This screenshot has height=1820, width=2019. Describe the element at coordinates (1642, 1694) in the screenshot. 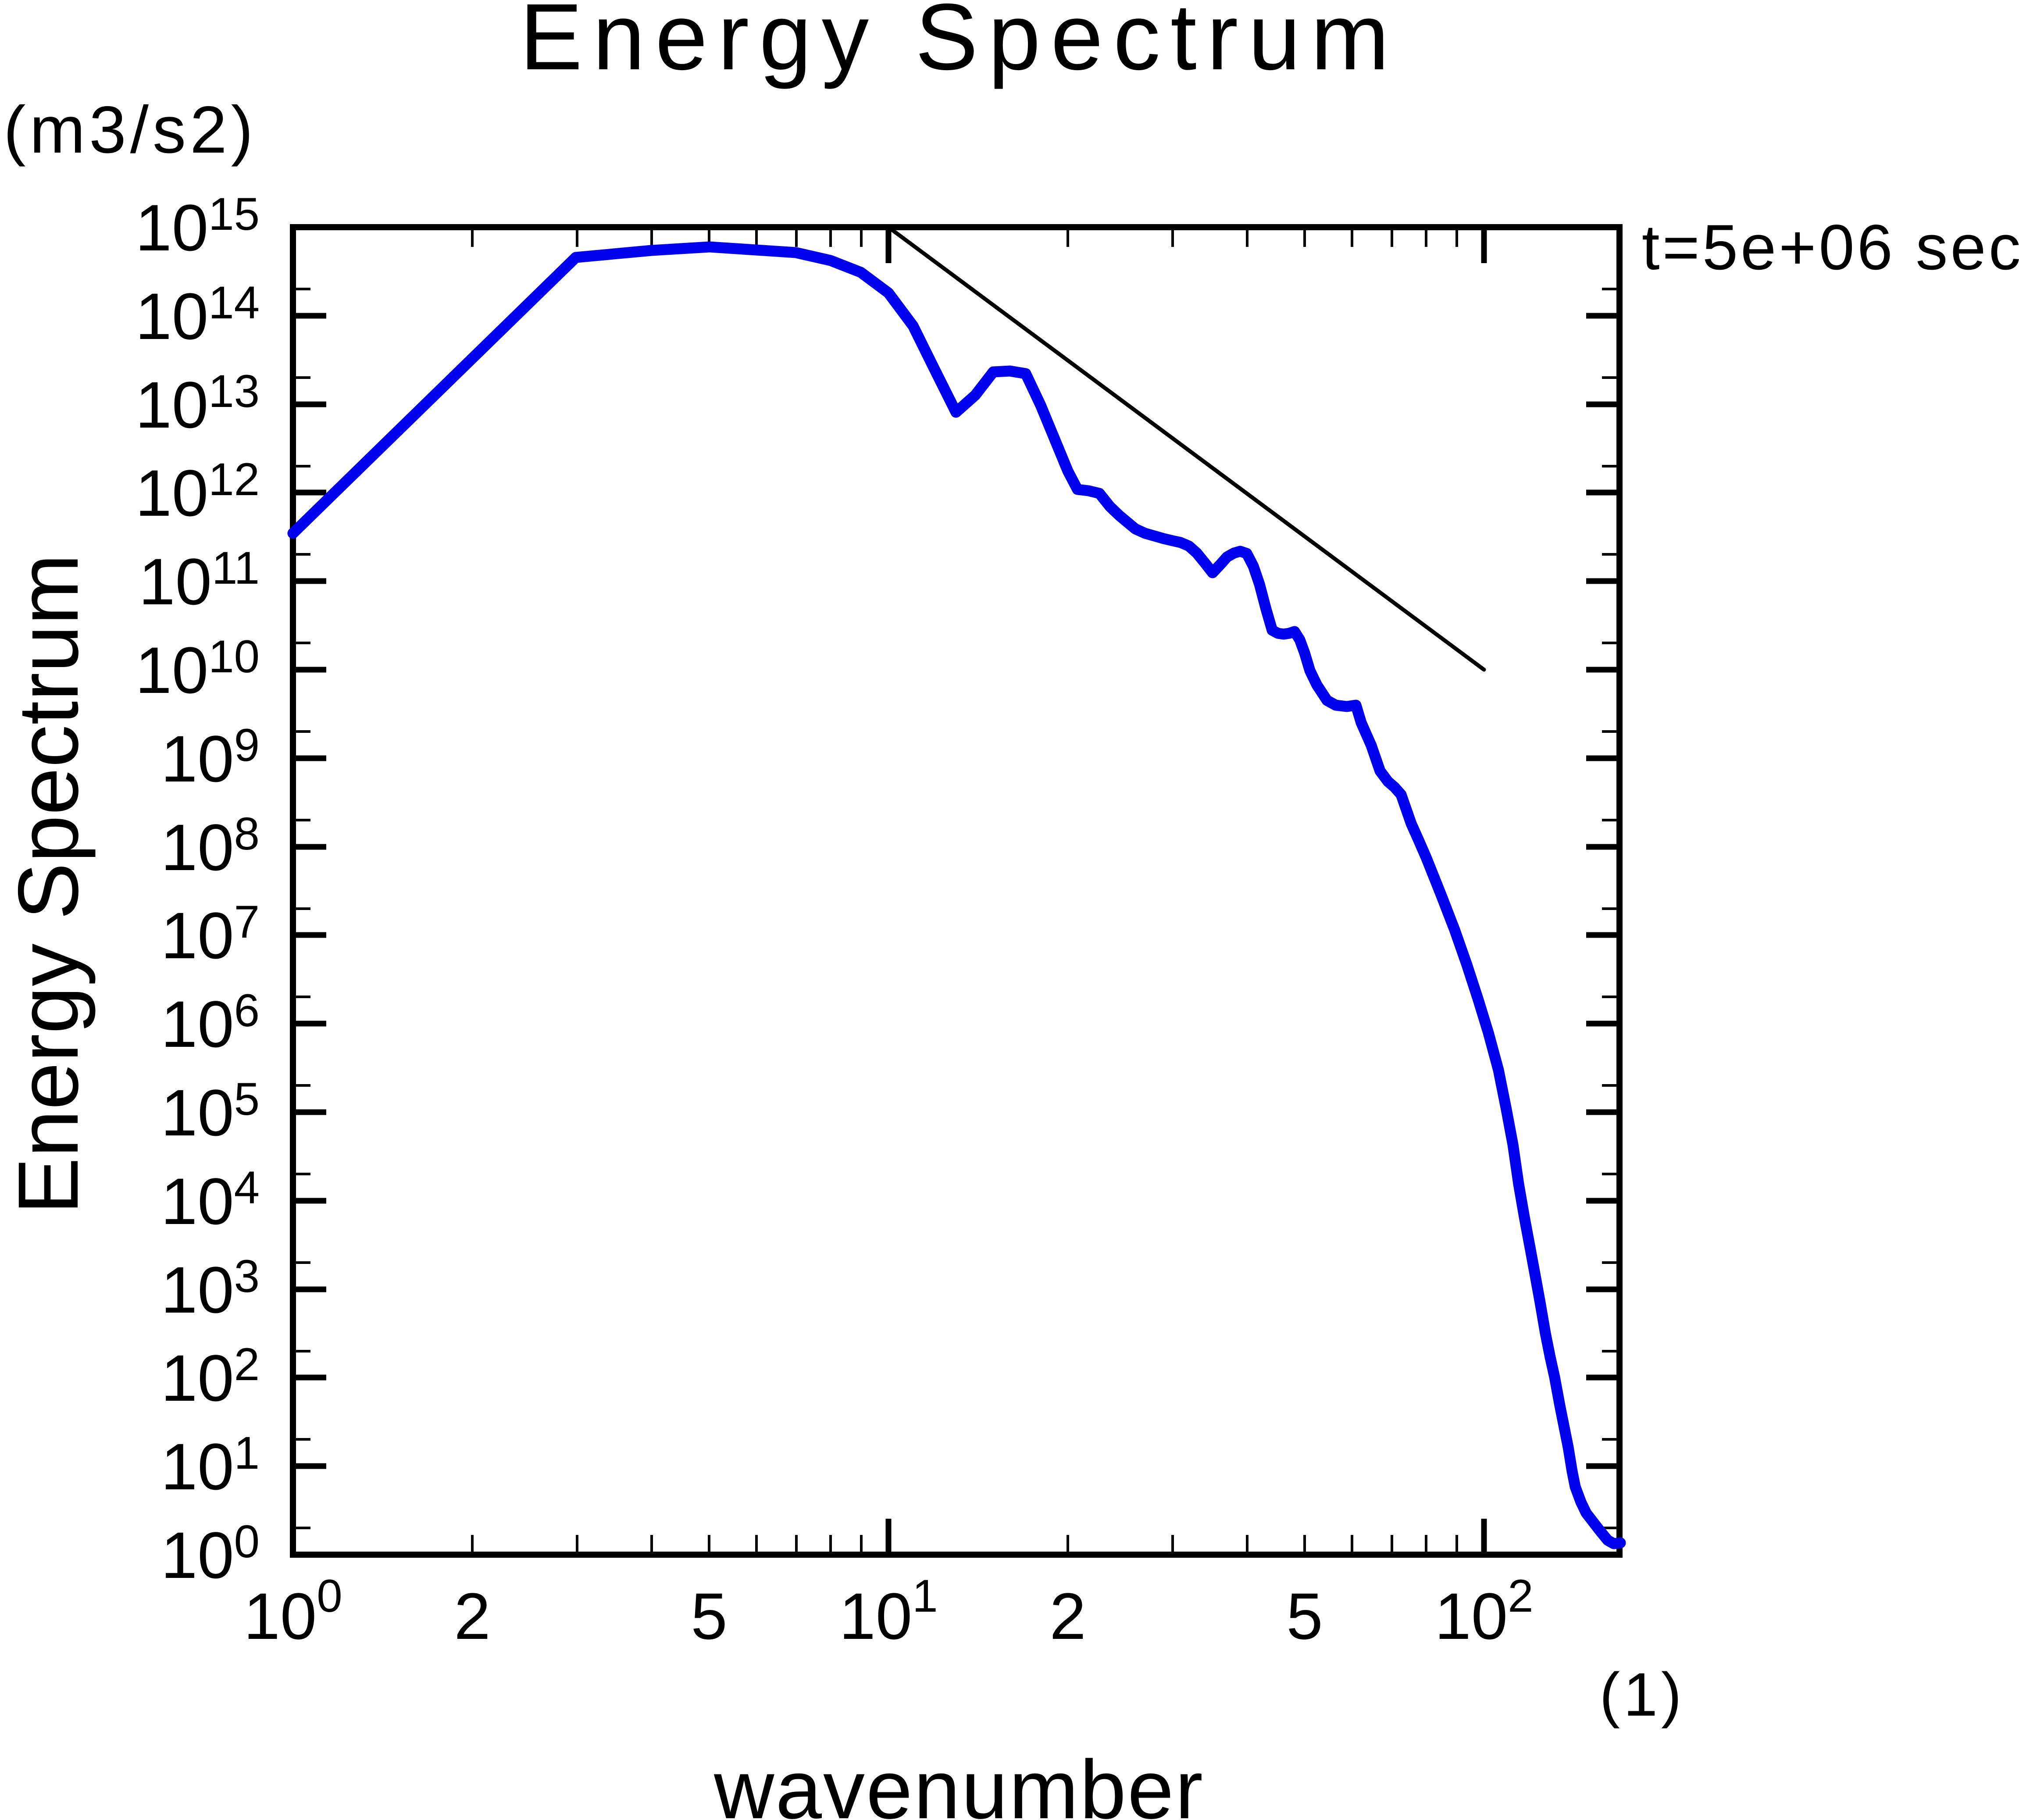

I see `svg-text: (1)` at that location.